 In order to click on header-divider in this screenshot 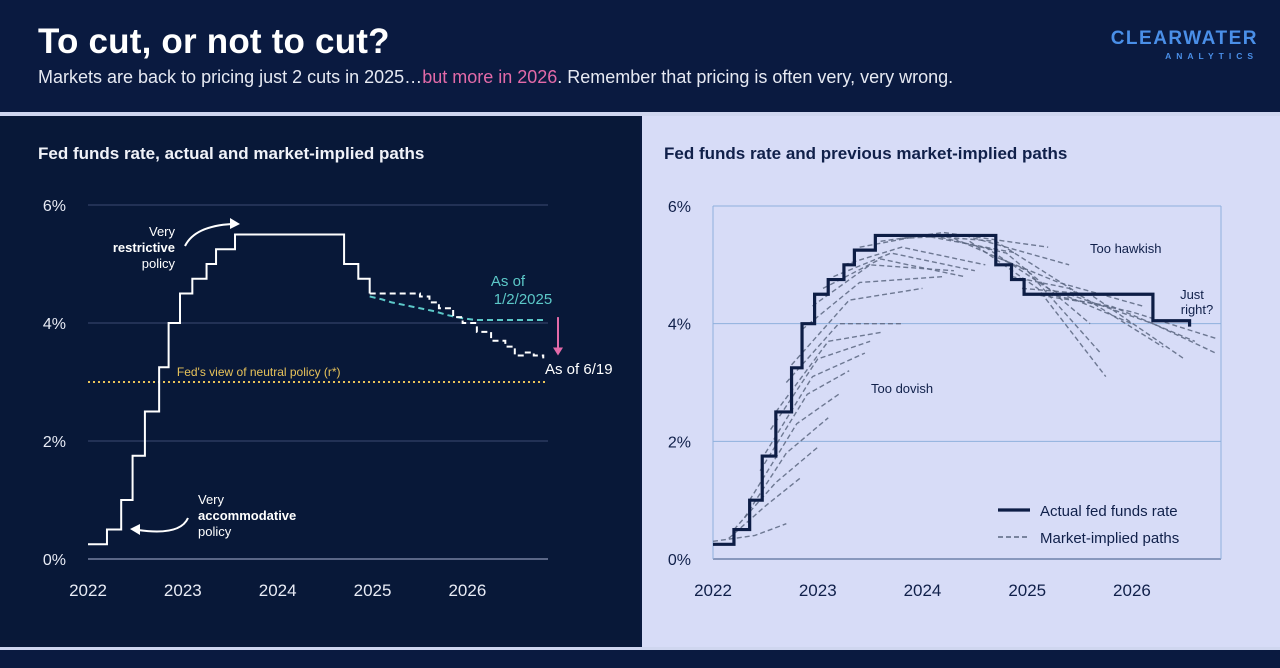, I will do `click(640, 114)`.